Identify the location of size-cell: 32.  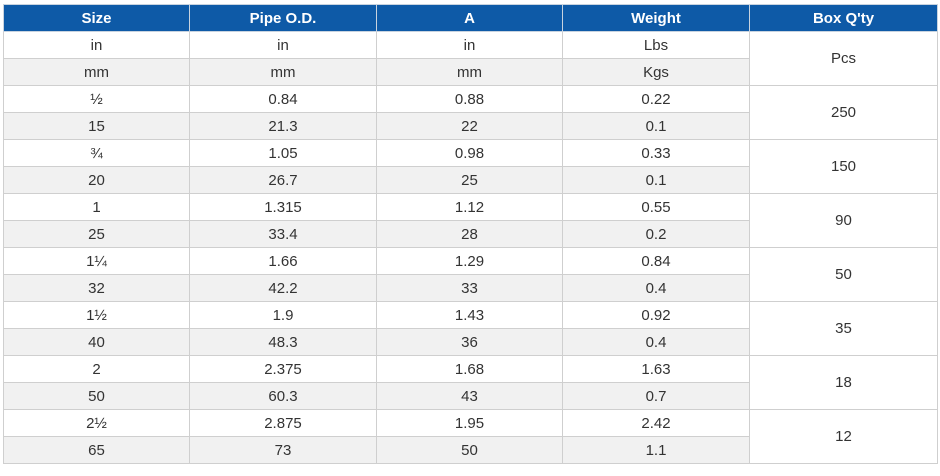
(96, 288).